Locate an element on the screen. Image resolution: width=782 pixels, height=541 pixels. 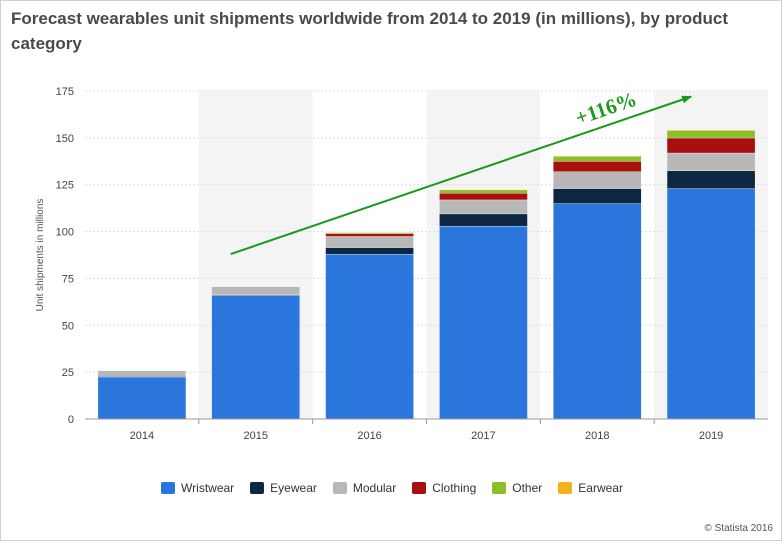
legend-item-earwear: Earwear is located at coordinates (590, 488).